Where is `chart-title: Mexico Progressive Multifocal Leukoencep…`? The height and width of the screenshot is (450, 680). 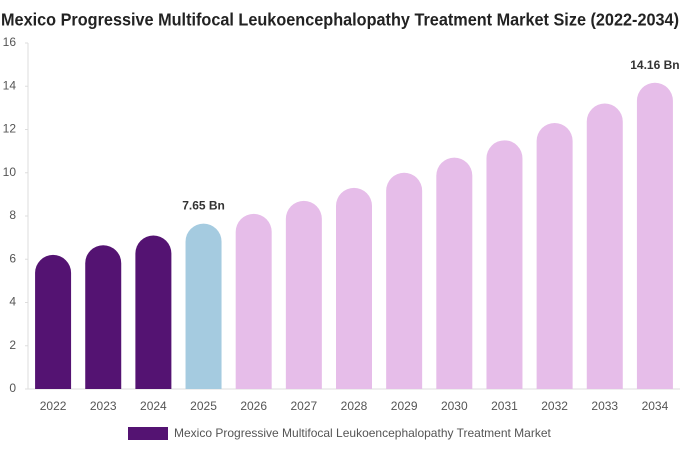
chart-title: Mexico Progressive Multifocal Leukoencep… is located at coordinates (340, 20).